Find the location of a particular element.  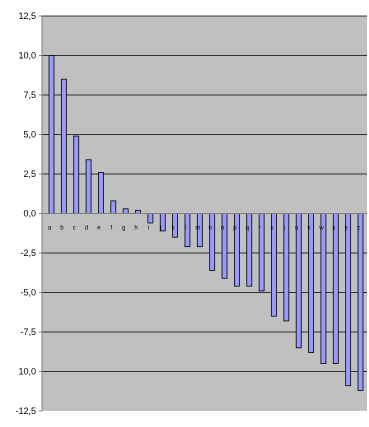

category-label: z is located at coordinates (358, 229).